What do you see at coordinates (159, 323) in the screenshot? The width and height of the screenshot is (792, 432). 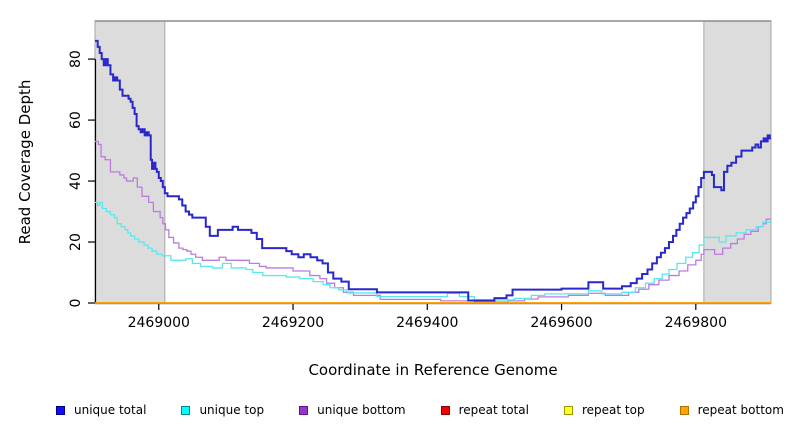 I see `x-tick-label: 2469000` at bounding box center [159, 323].